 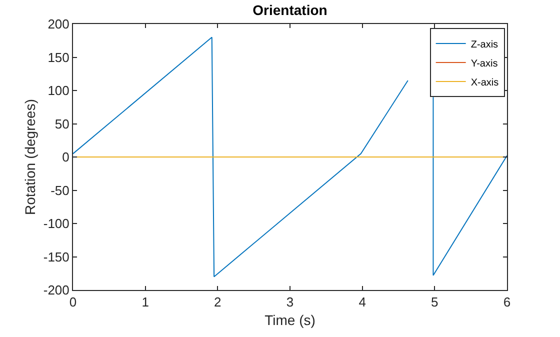 I want to click on y-tick-label: 200, so click(x=59, y=24).